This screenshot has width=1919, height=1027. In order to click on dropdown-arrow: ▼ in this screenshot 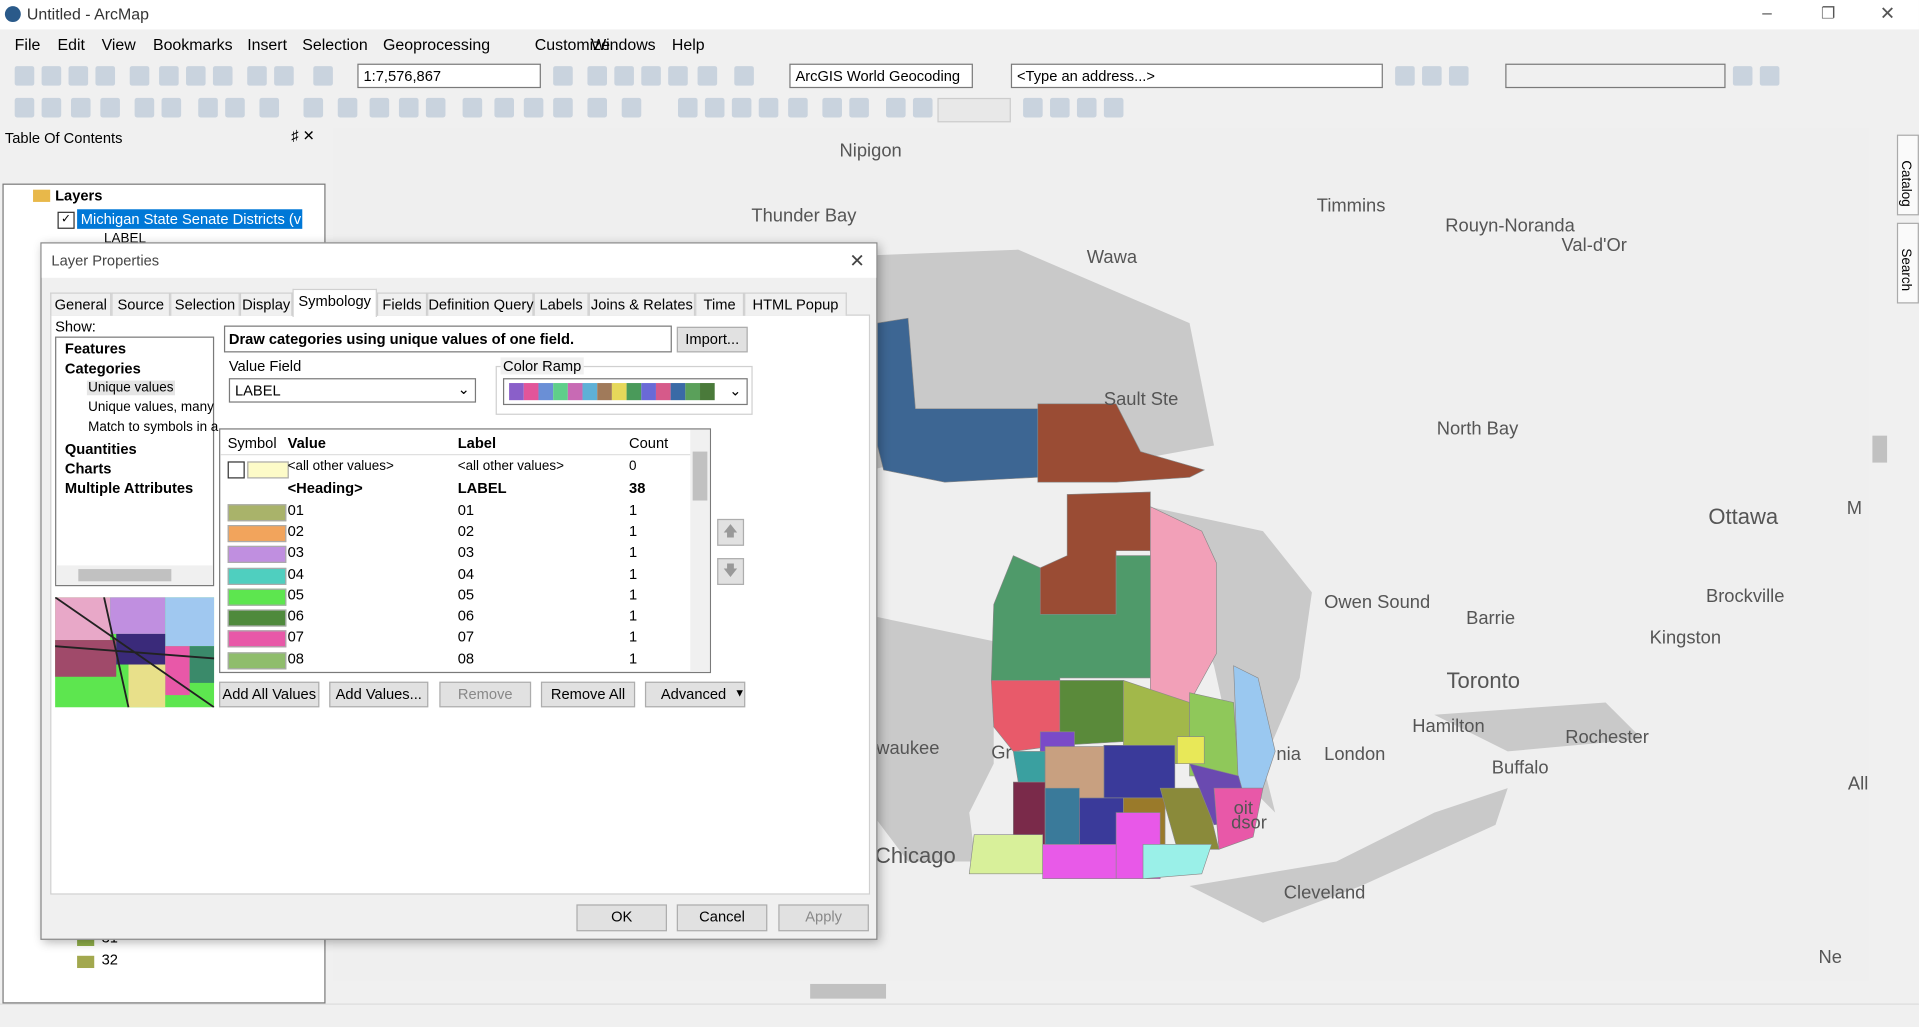, I will do `click(740, 692)`.